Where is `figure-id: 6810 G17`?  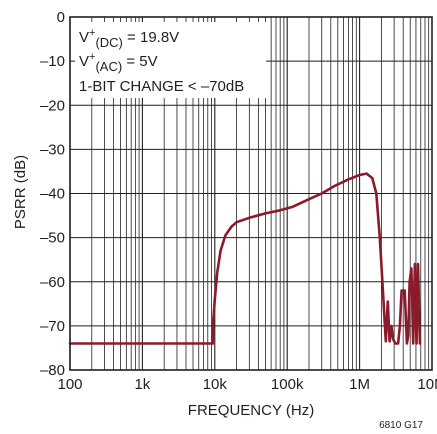 figure-id: 6810 G17 is located at coordinates (401, 425).